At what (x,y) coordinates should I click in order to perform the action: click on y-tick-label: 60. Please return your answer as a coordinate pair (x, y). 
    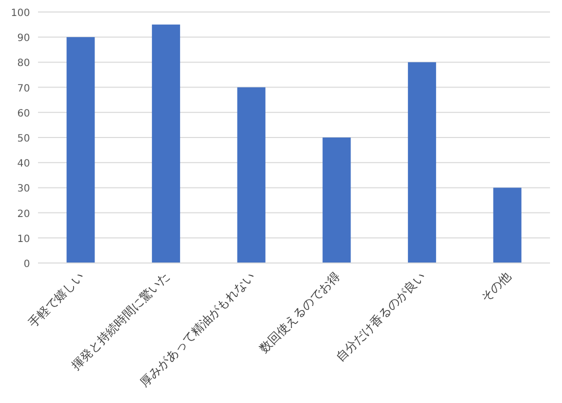
    Looking at the image, I should click on (23, 114).